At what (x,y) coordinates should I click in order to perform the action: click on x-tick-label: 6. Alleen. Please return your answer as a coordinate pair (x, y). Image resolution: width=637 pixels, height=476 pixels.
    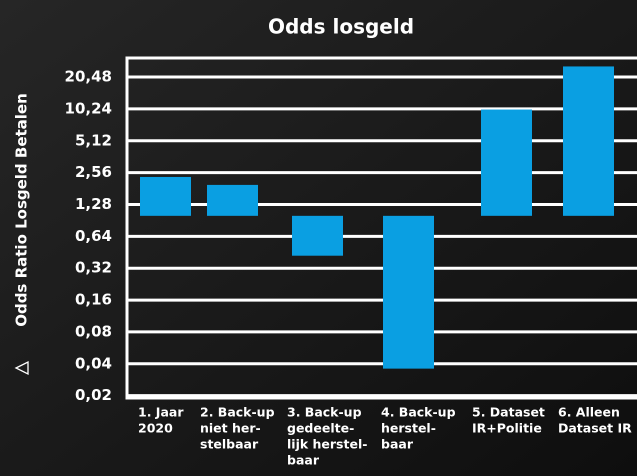
    Looking at the image, I should click on (589, 412).